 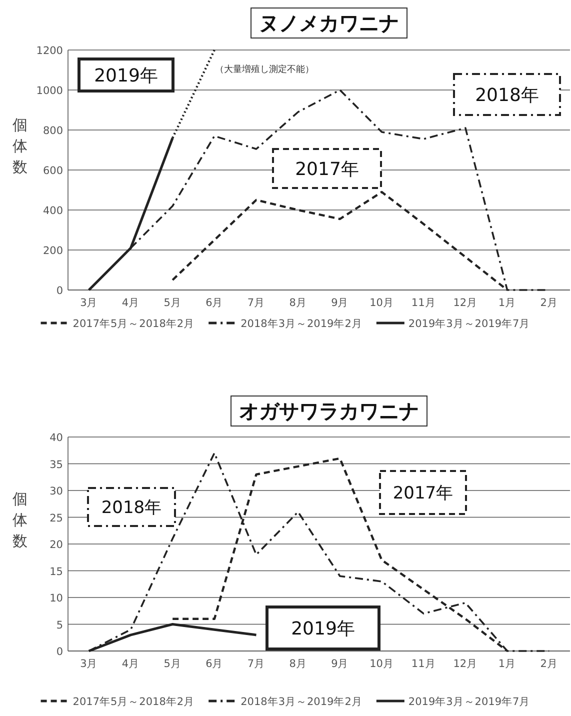 I want to click on y-tick-label: 35, so click(x=56, y=464).